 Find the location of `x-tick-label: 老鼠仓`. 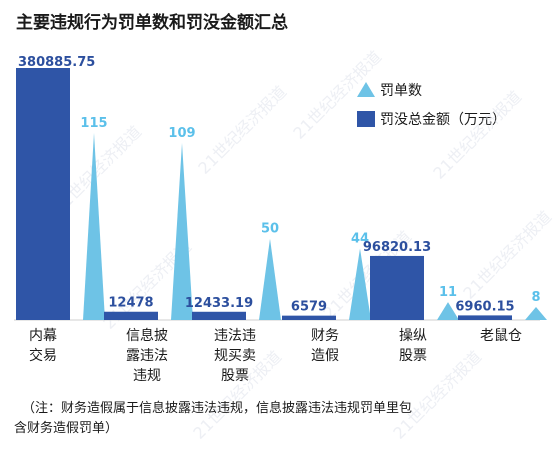

x-tick-label: 老鼠仓 is located at coordinates (501, 336).